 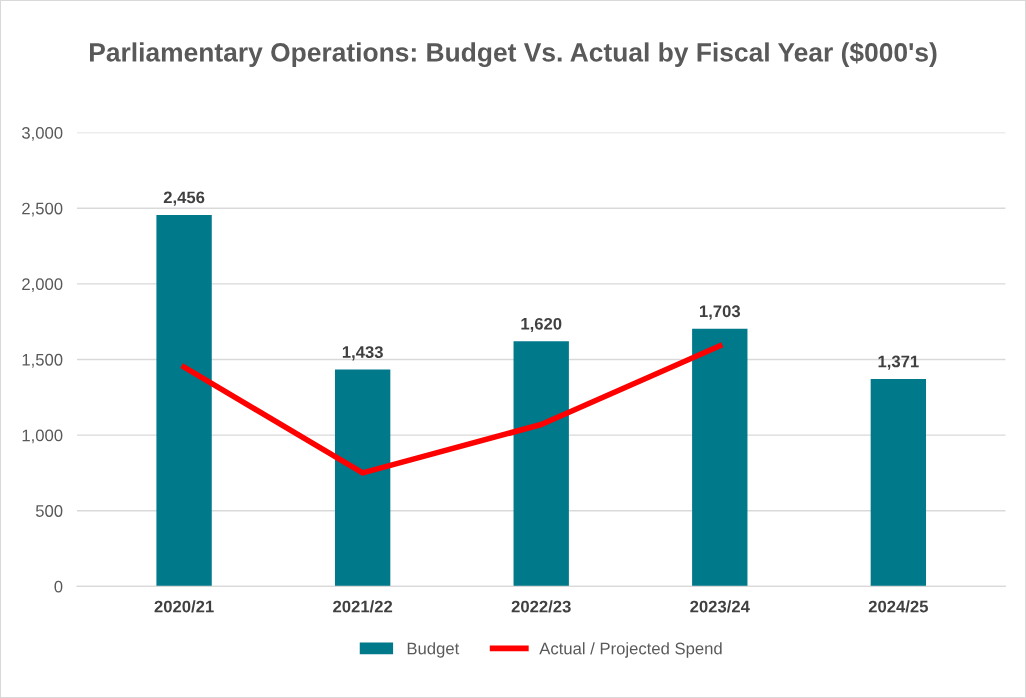 I want to click on y-tick-label: 3,000, so click(x=42, y=134).